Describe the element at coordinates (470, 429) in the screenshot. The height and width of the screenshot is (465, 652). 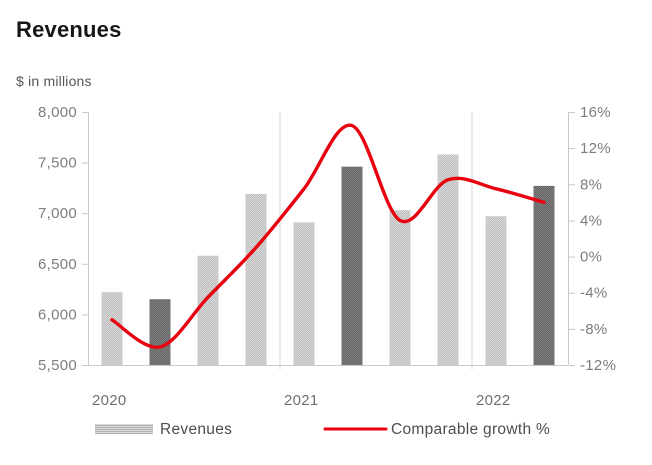
I see `legend-growth-label: Comparable growth %` at that location.